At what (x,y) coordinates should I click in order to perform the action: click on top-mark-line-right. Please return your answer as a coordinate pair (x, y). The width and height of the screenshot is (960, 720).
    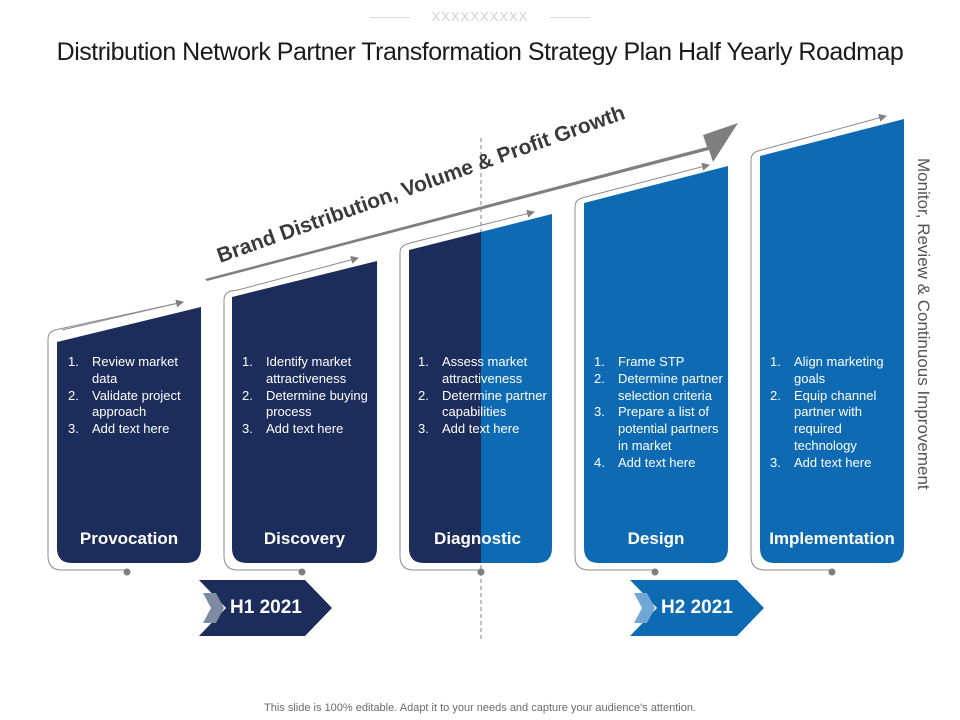
    Looking at the image, I should click on (570, 17).